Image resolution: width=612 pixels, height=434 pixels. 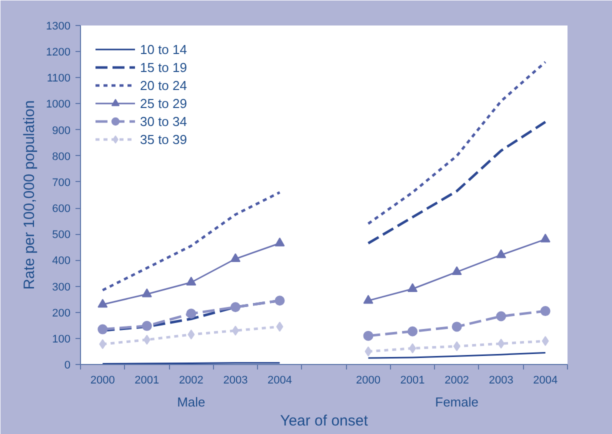 I want to click on y-tick-label: 1100, so click(x=58, y=78).